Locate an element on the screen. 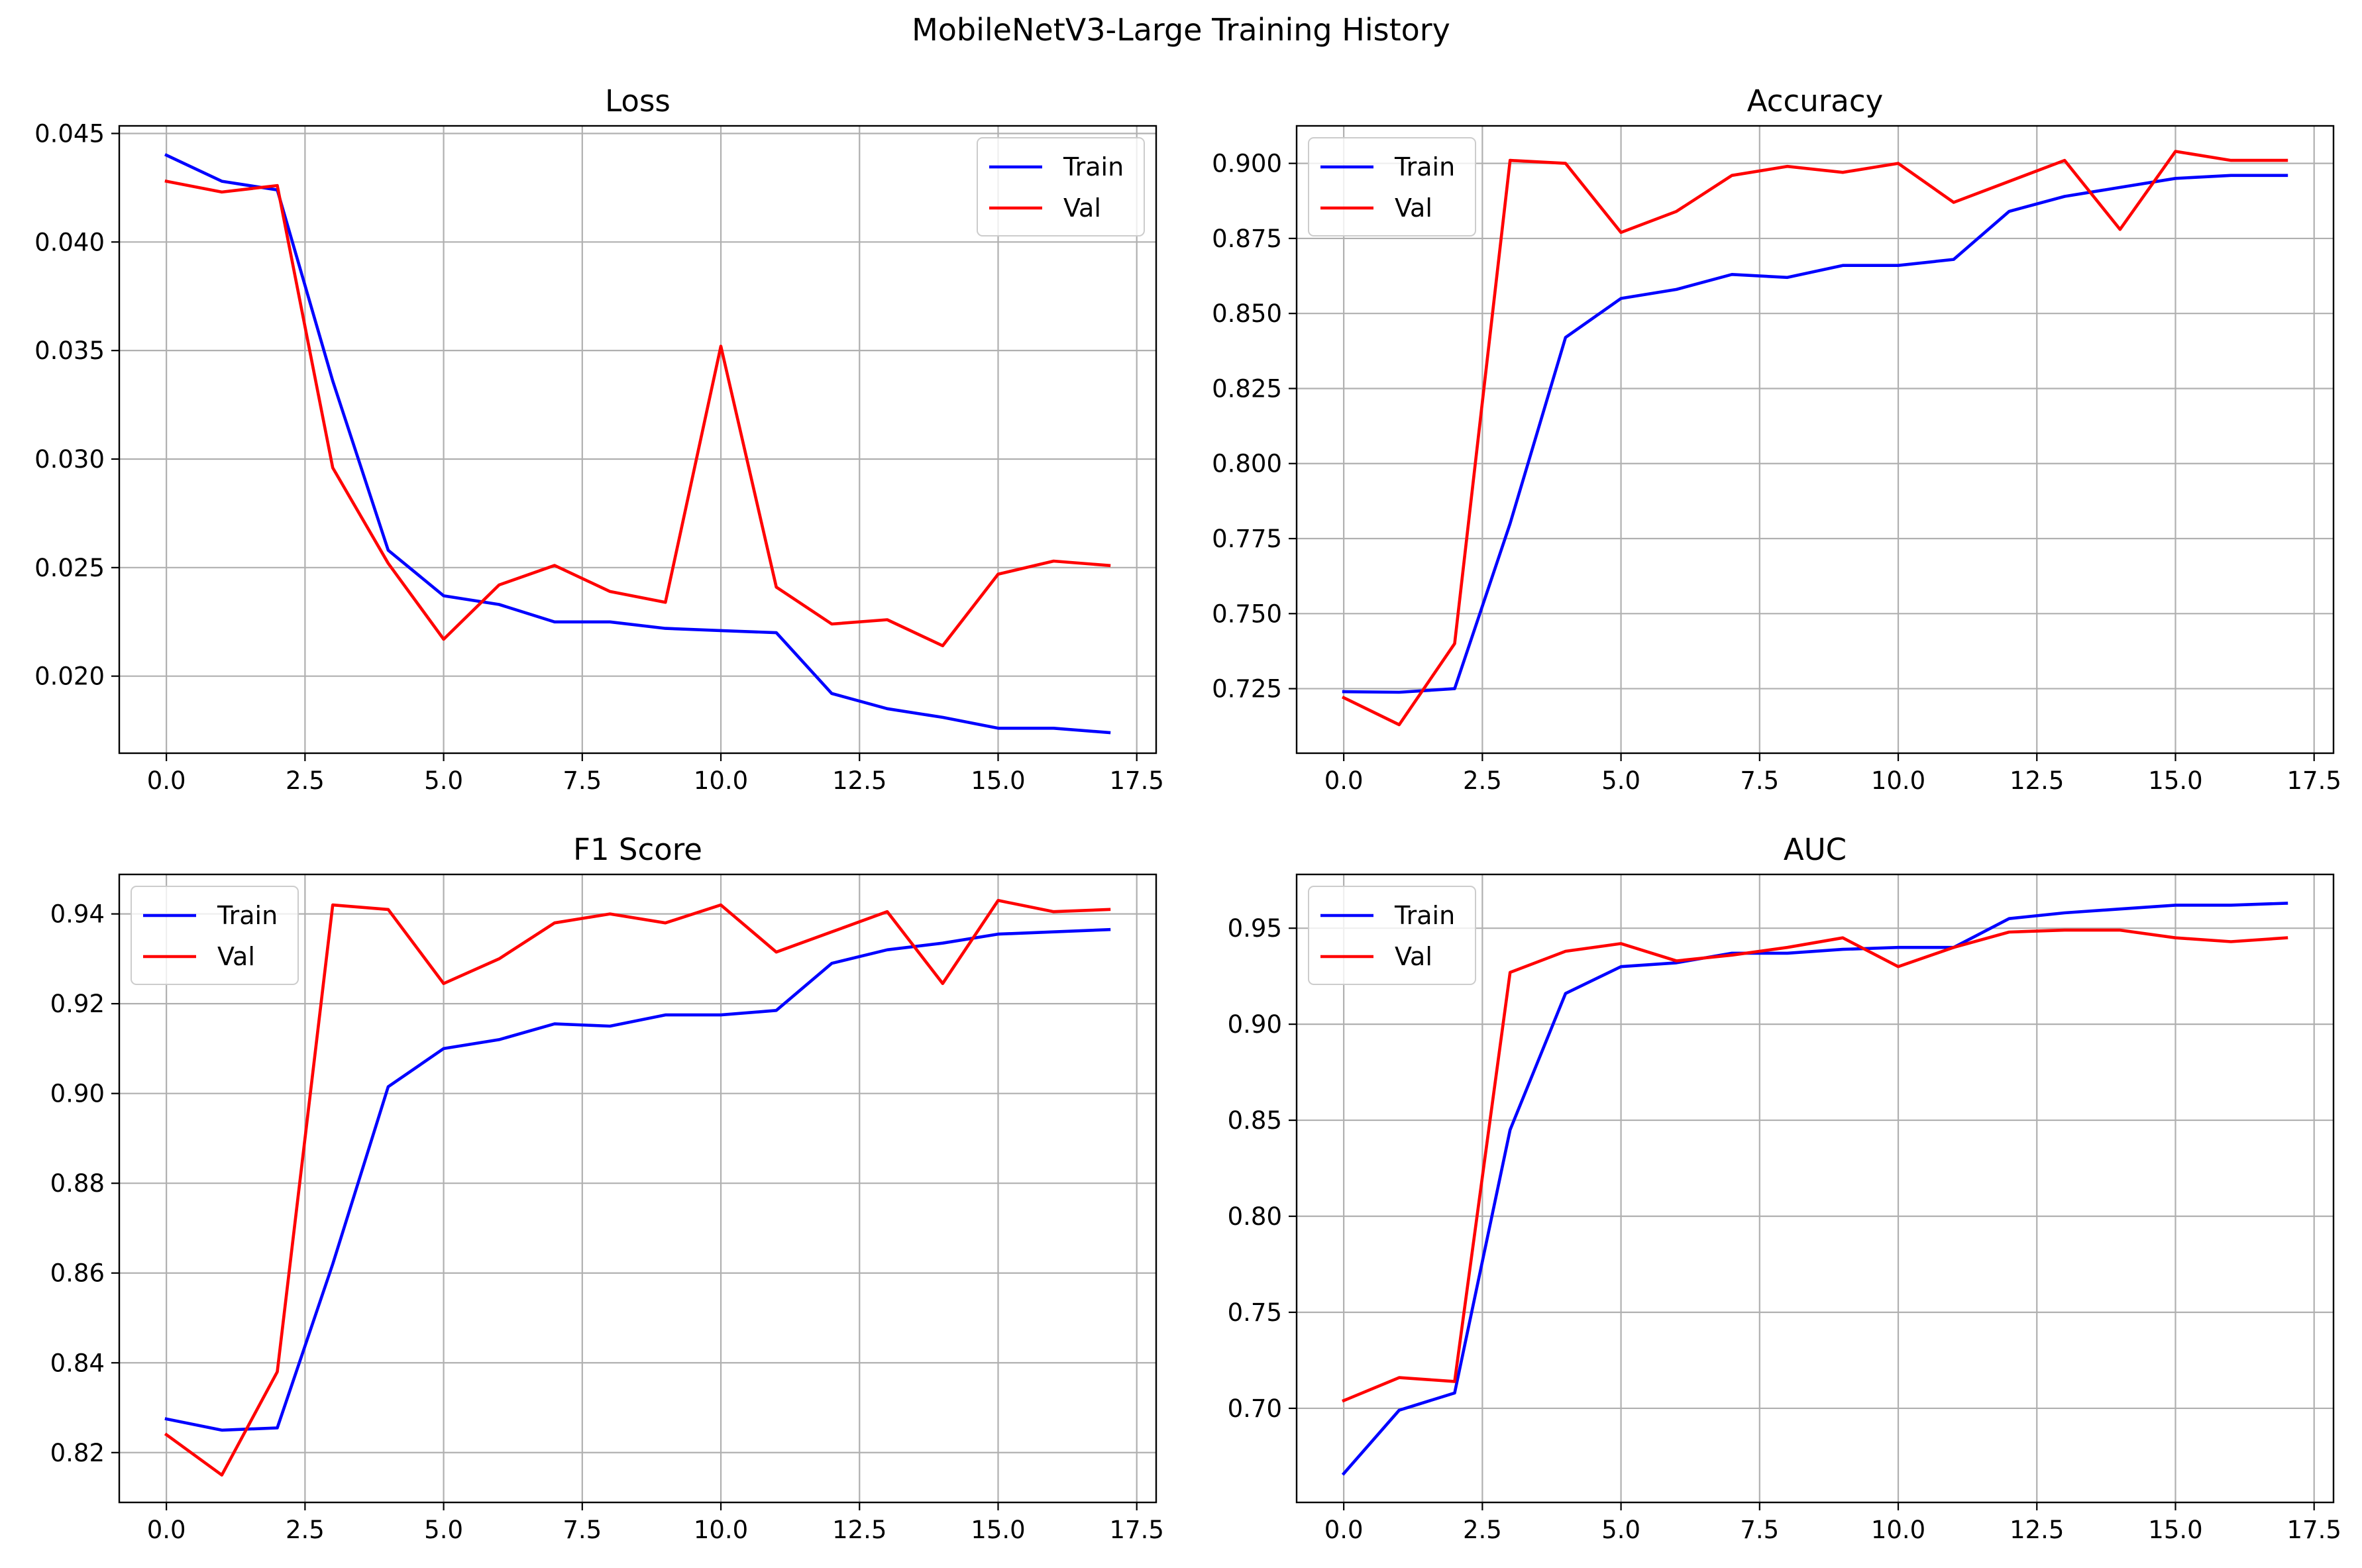  panel-3-y-tick-label: 0.82 is located at coordinates (77, 1453).